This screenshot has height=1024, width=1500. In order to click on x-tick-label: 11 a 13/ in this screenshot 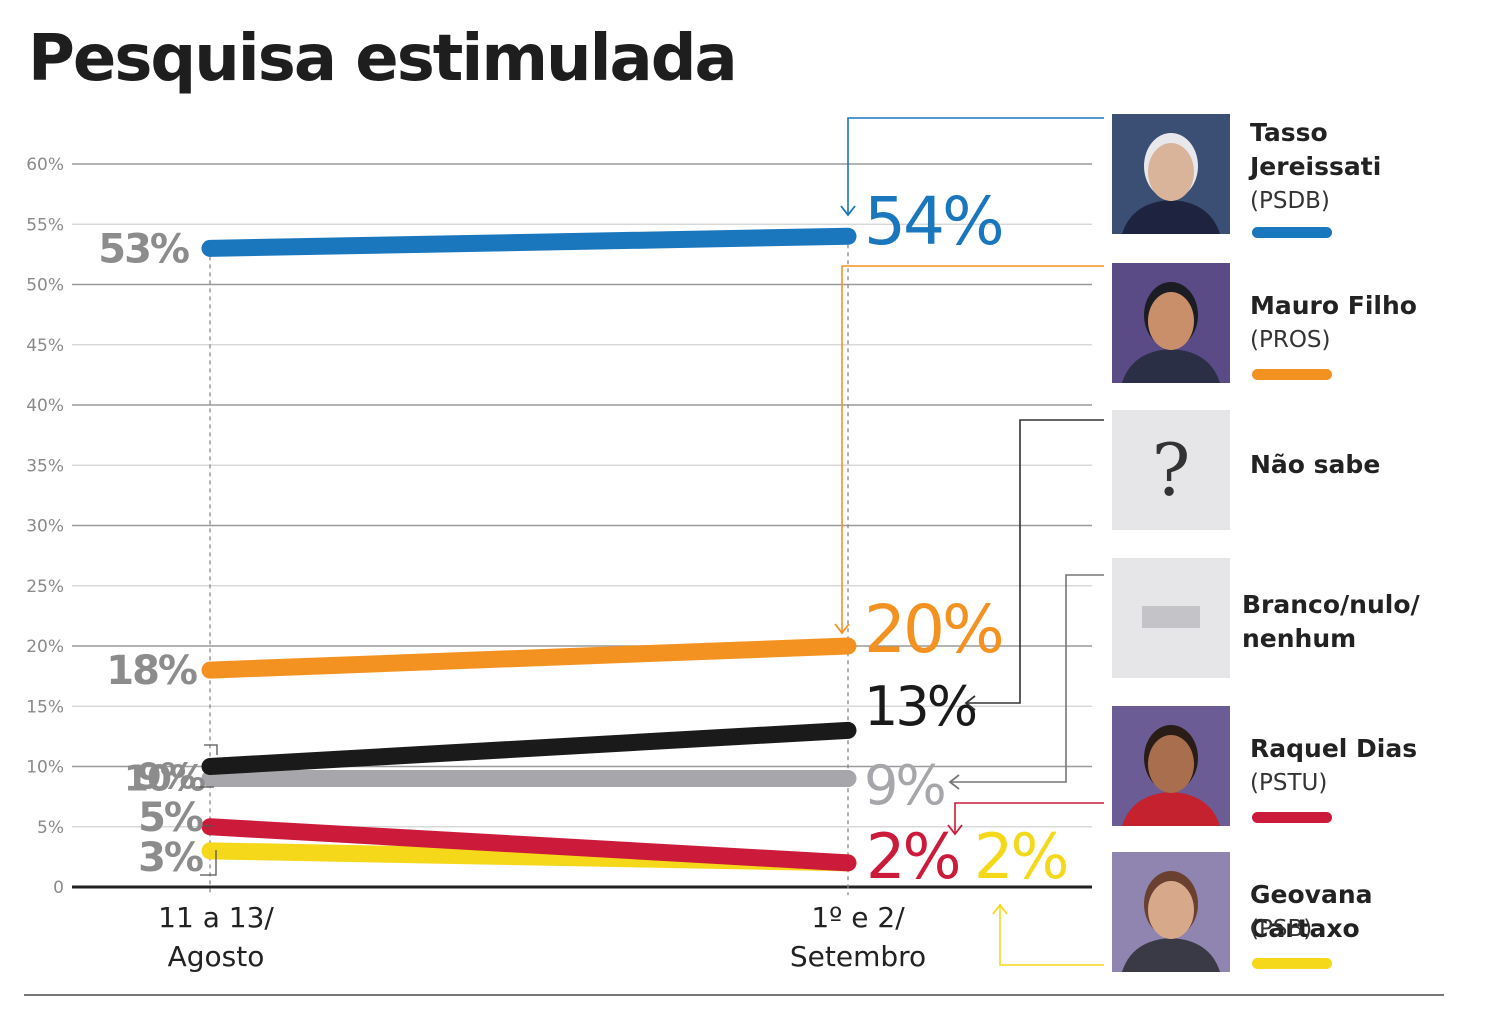, I will do `click(216, 917)`.